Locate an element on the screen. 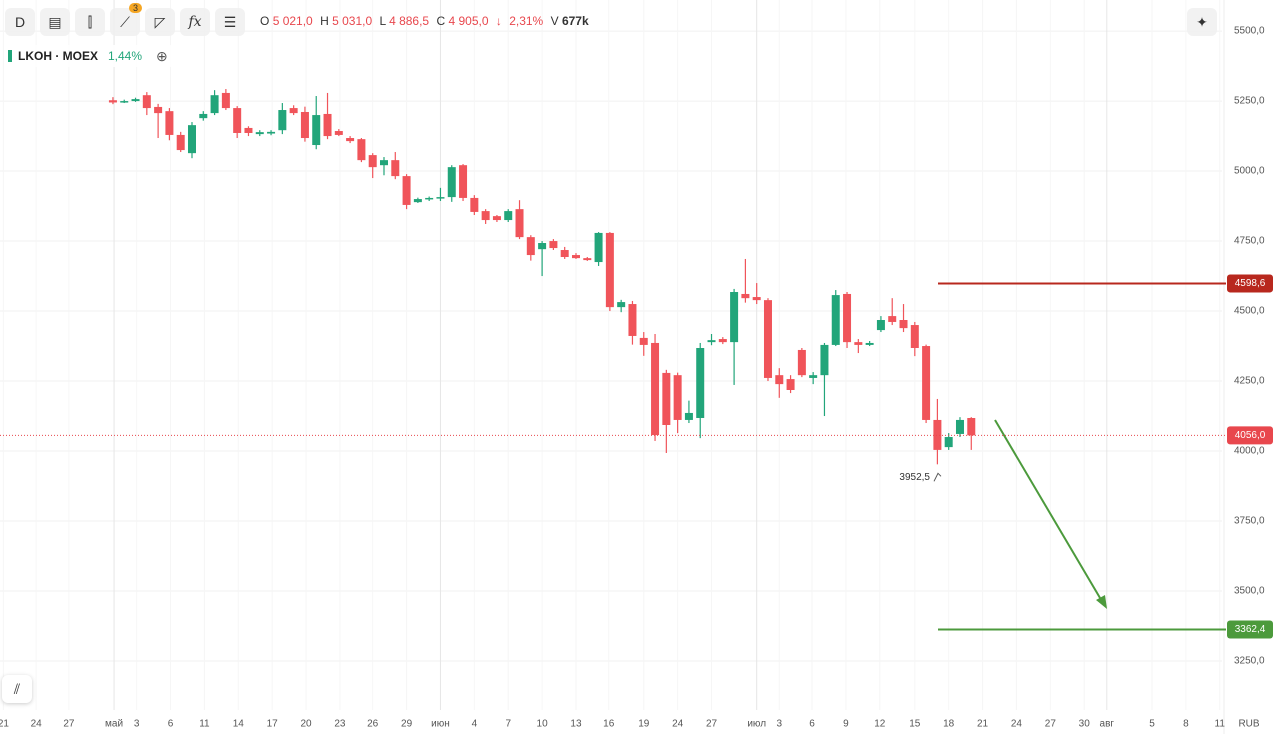  y-tick-label: 3250,0 is located at coordinates (1249, 661).